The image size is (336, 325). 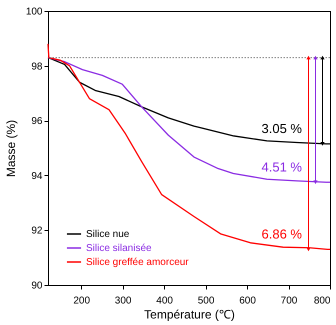 What do you see at coordinates (37, 176) in the screenshot?
I see `y-tick-label: 94` at bounding box center [37, 176].